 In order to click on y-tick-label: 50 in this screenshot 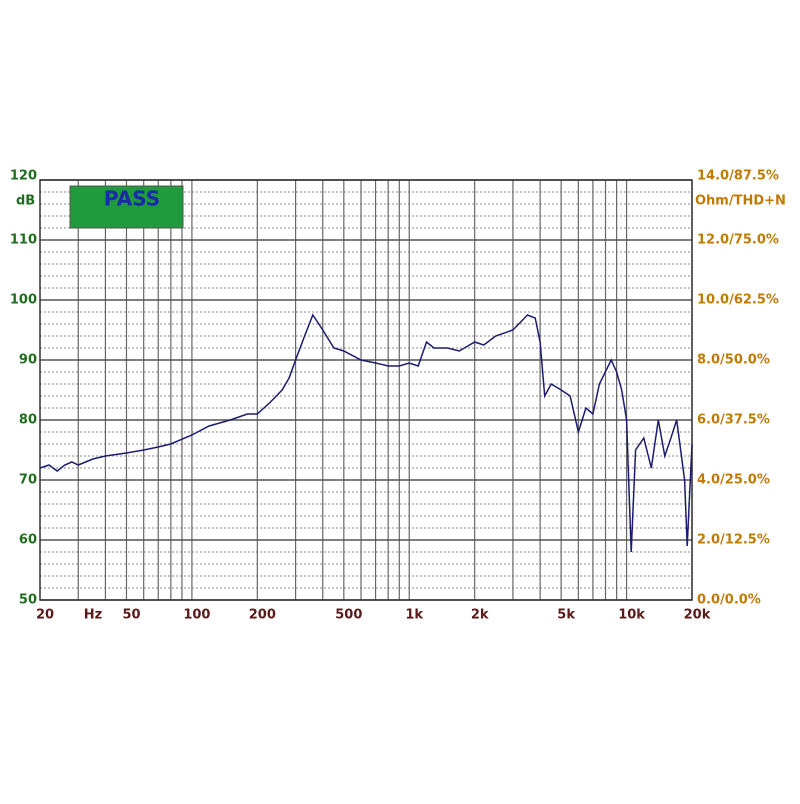, I will do `click(28, 600)`.